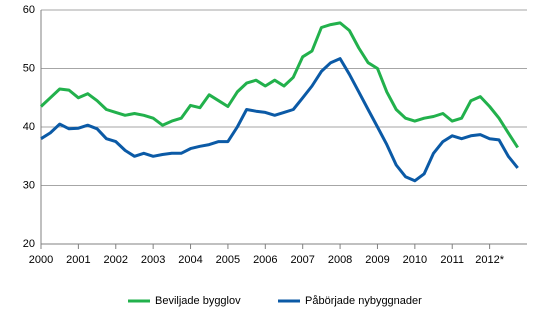 This screenshot has width=552, height=329. What do you see at coordinates (302, 260) in the screenshot?
I see `x-tick-label: 2007` at bounding box center [302, 260].